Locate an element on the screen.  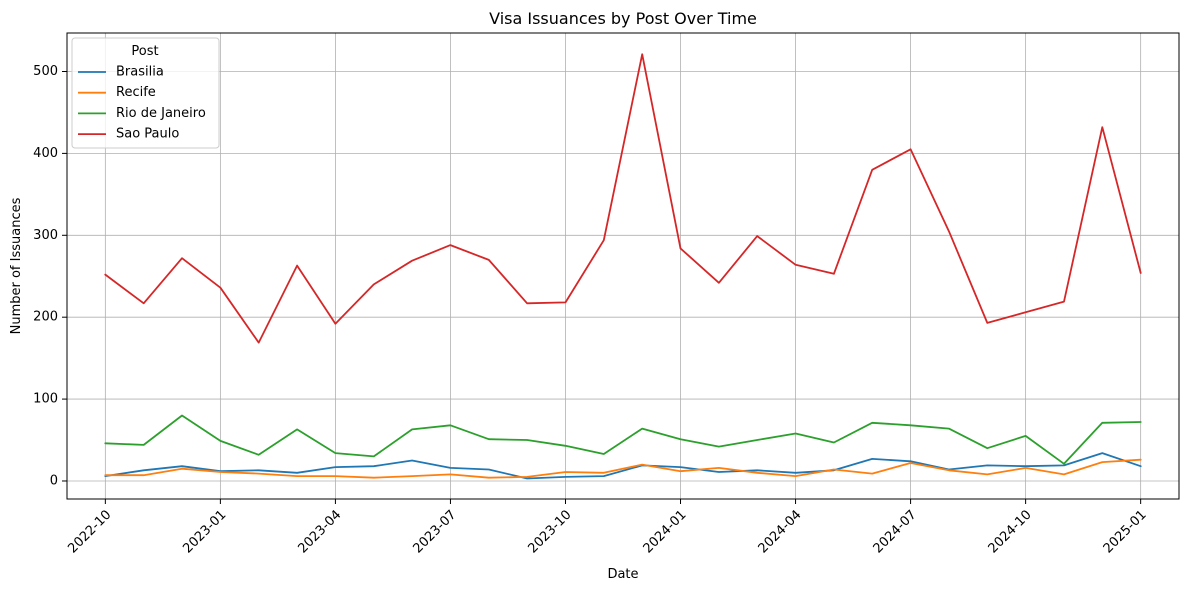
legend-box is located at coordinates (145, 93).